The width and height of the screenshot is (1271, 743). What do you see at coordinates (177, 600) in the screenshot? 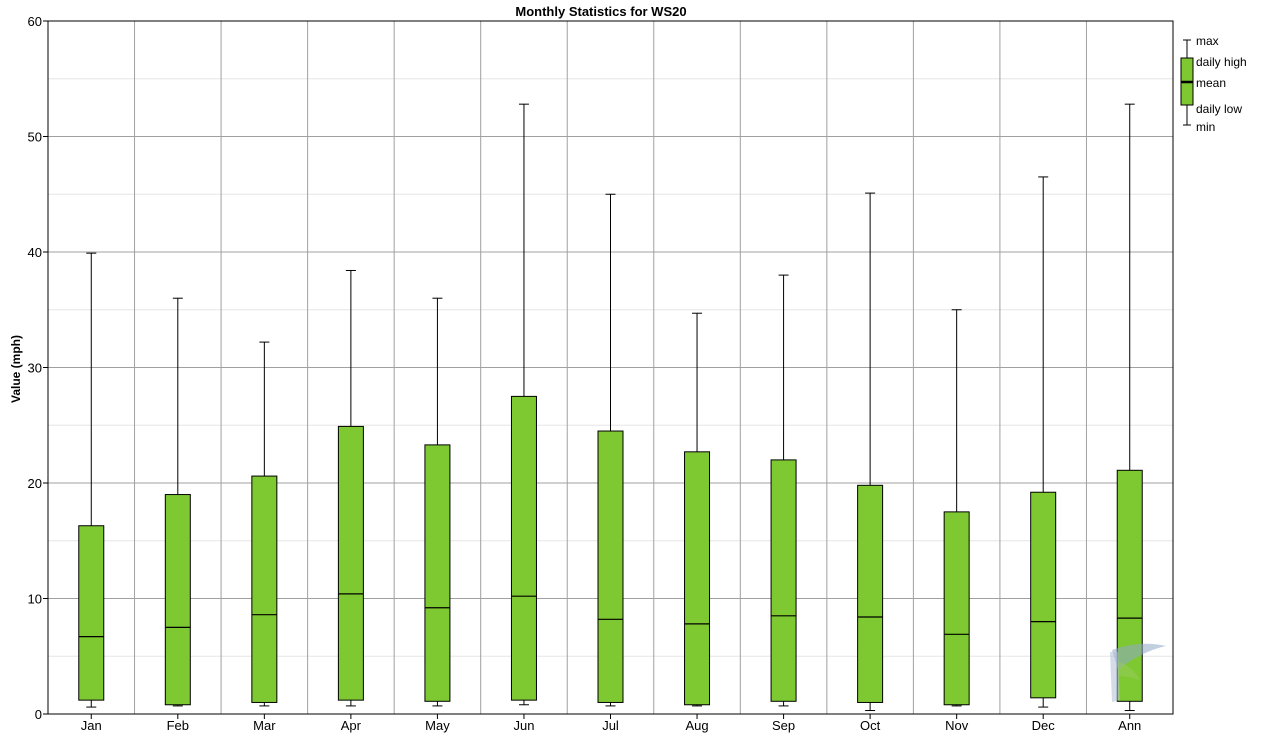
I see `box-Feb` at bounding box center [177, 600].